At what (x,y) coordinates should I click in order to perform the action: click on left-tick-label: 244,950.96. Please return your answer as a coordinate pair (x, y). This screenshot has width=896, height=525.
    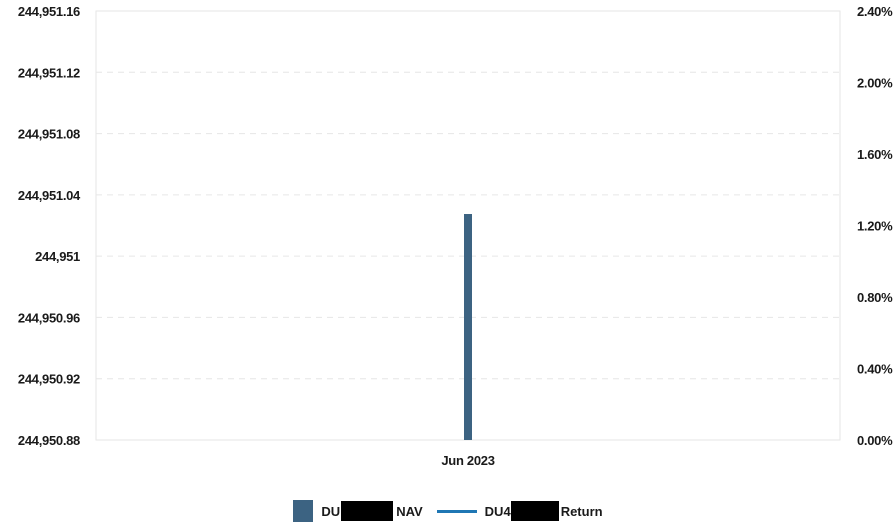
    Looking at the image, I should click on (49, 317).